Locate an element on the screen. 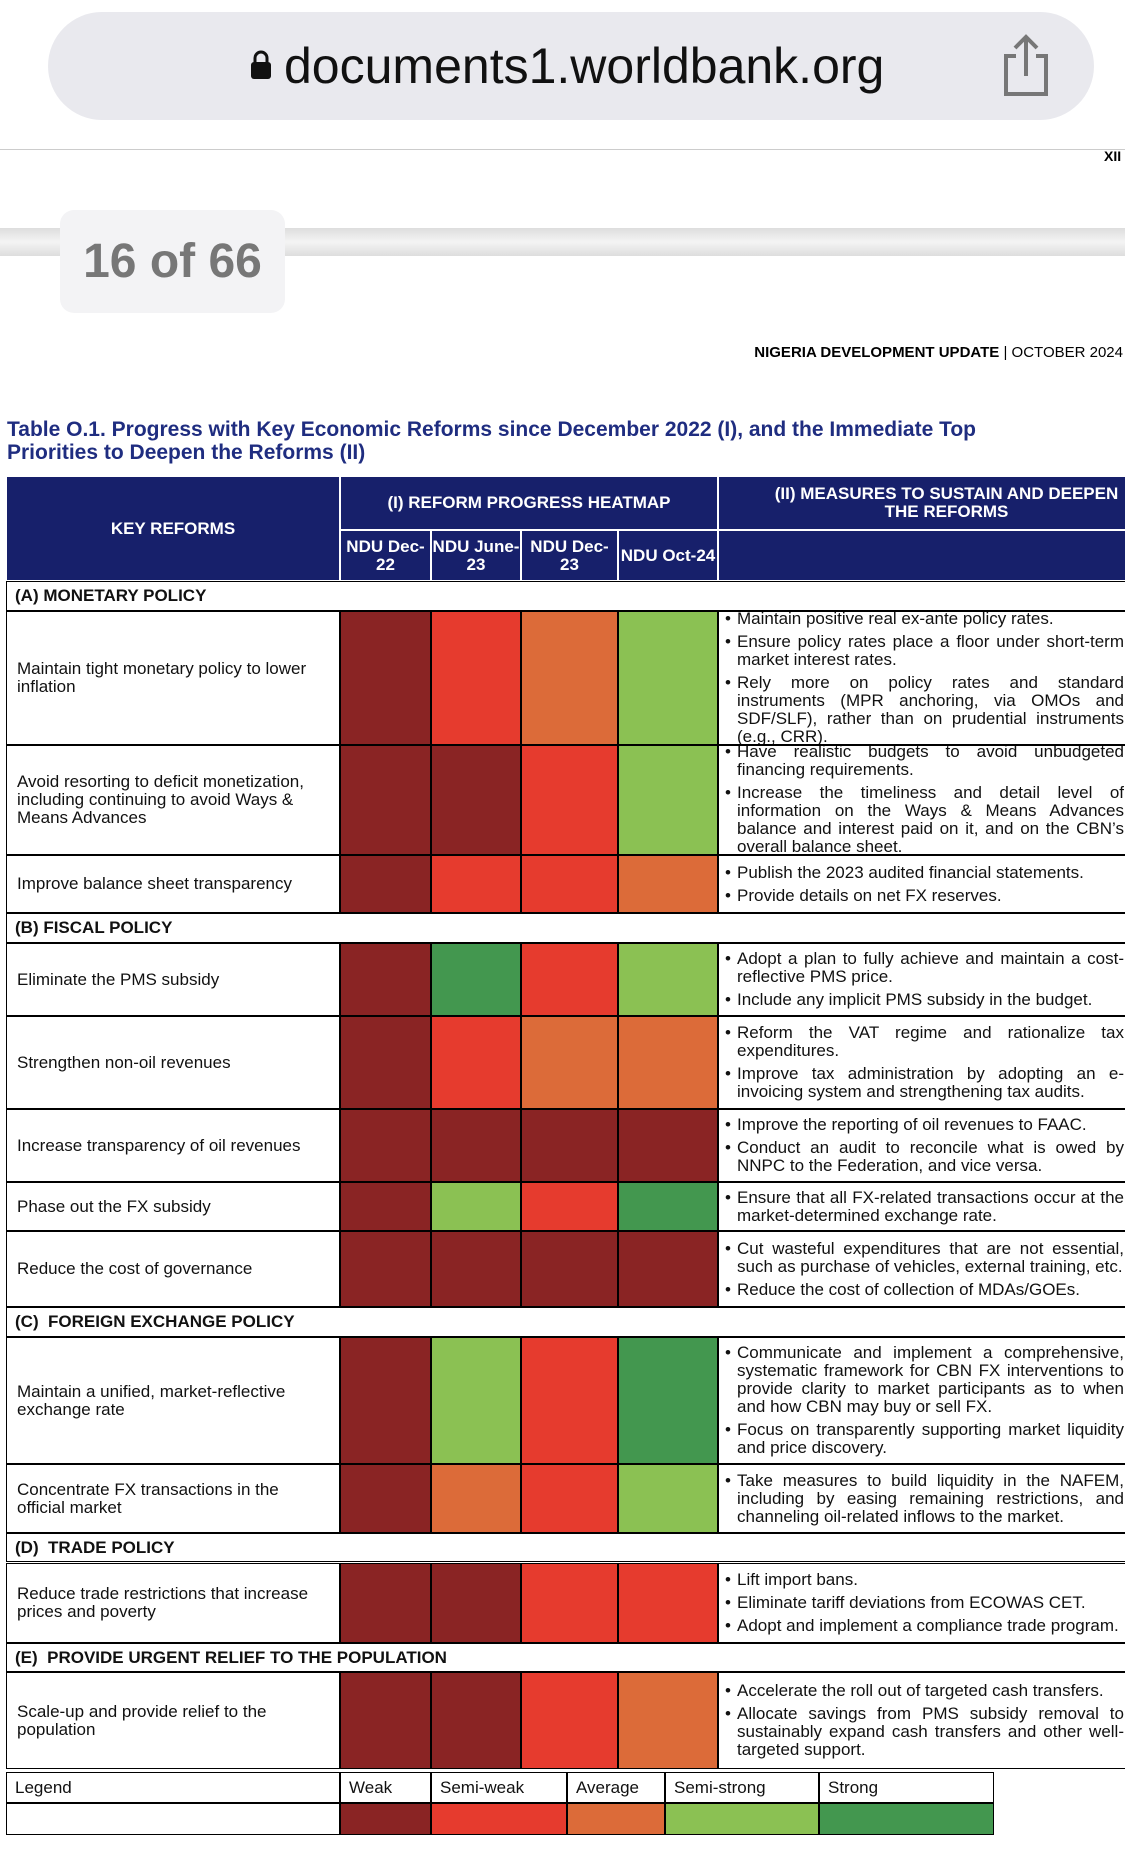 This screenshot has height=1875, width=1125. header-period: NDU Oct-24 is located at coordinates (668, 555).